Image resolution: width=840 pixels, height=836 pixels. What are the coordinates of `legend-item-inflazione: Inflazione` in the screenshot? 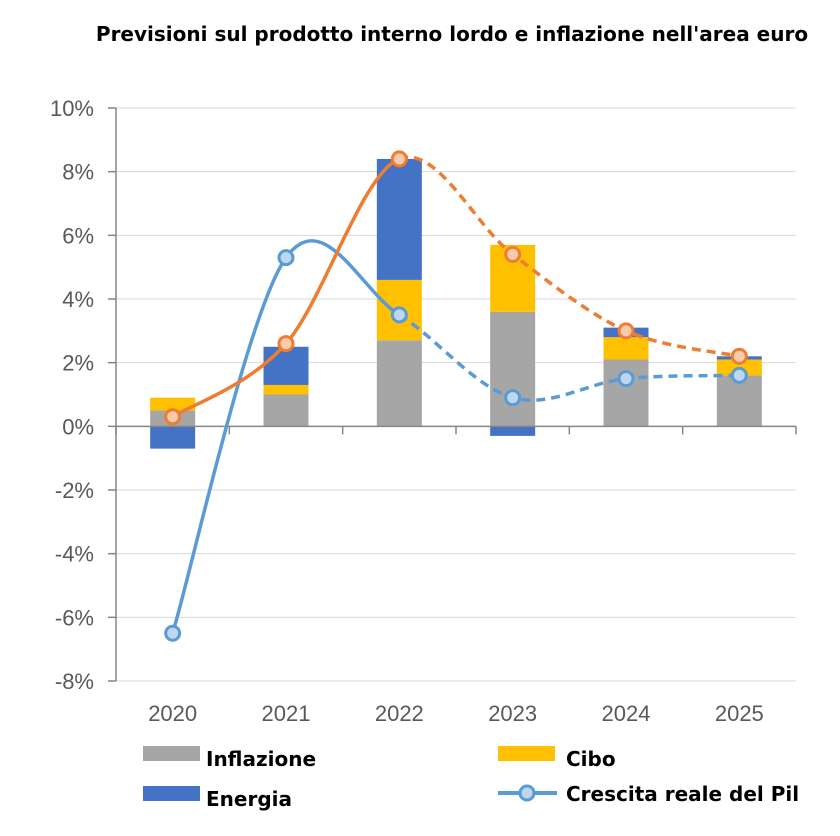 It's located at (229, 758).